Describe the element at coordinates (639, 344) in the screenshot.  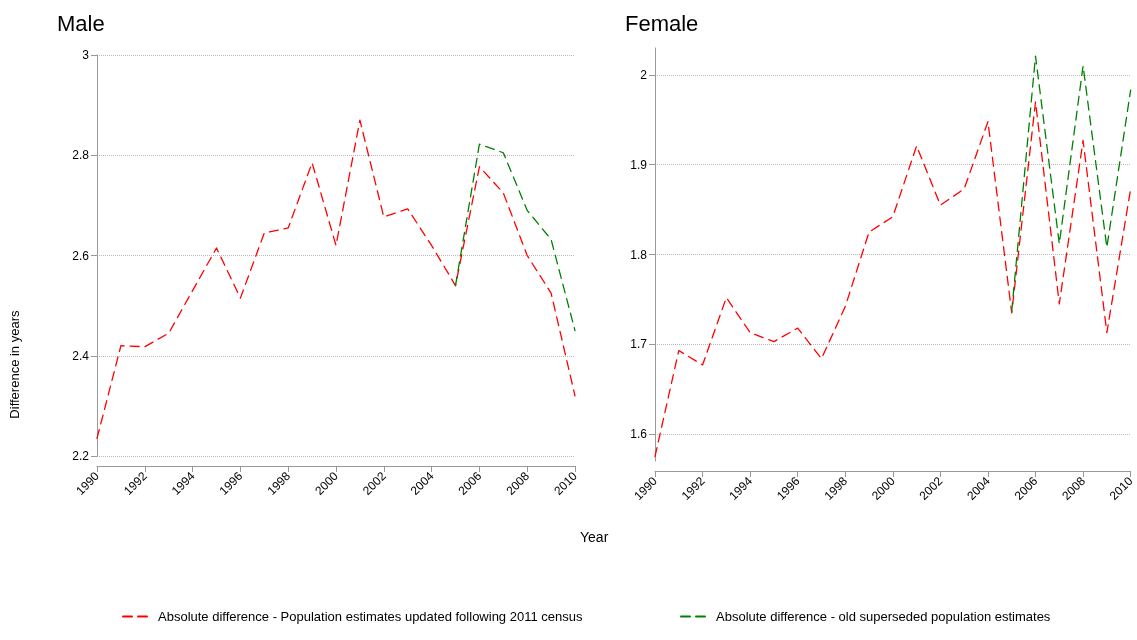
I see `y-tick-label: 1.7` at that location.